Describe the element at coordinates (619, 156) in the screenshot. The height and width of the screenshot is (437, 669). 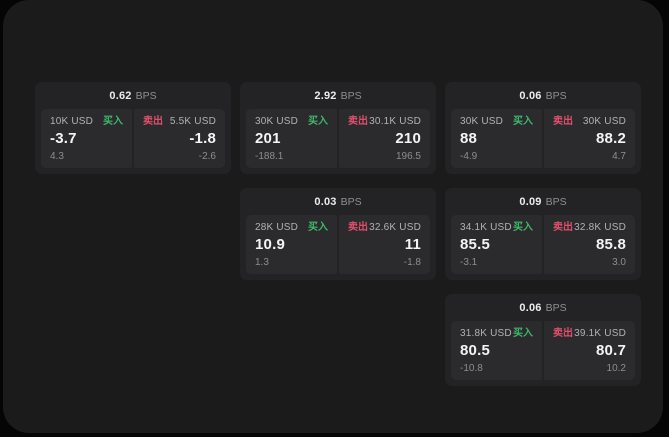
I see `sell-sub-value: 4.7` at that location.